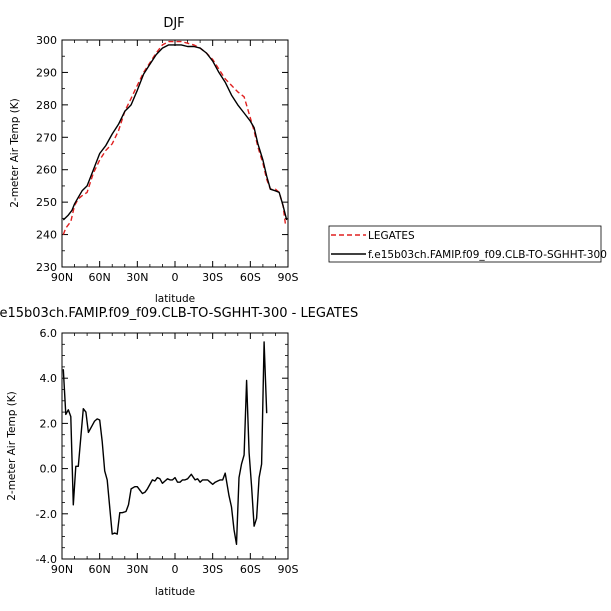  I want to click on top-y-tick-label: 290, so click(46, 72).